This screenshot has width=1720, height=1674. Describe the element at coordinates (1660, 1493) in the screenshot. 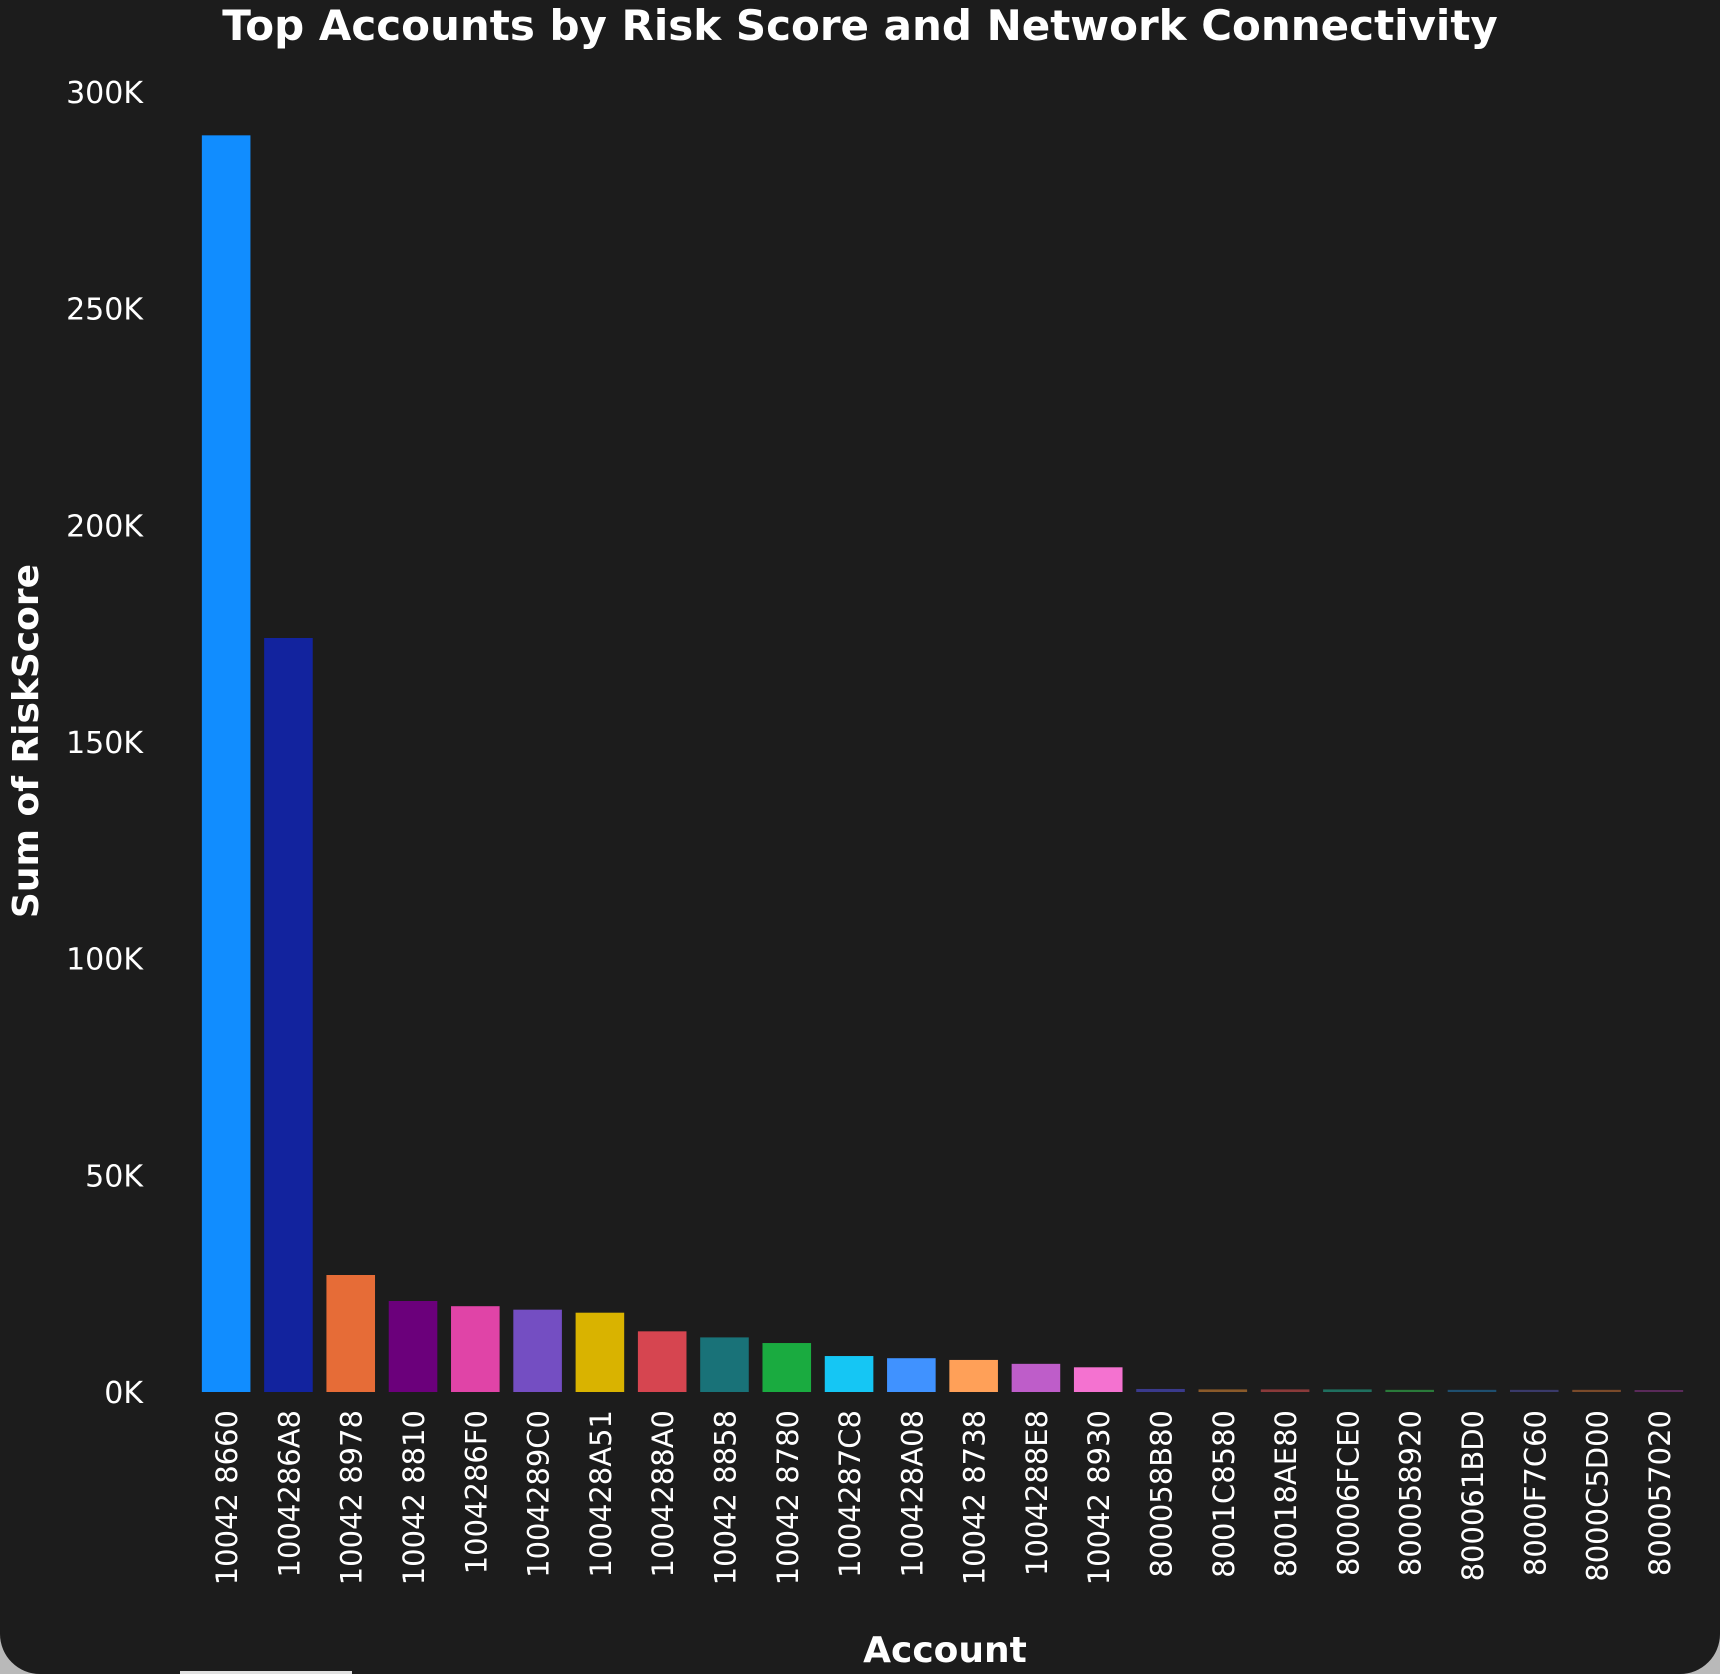

I see `x-tick-label: 800057020` at that location.